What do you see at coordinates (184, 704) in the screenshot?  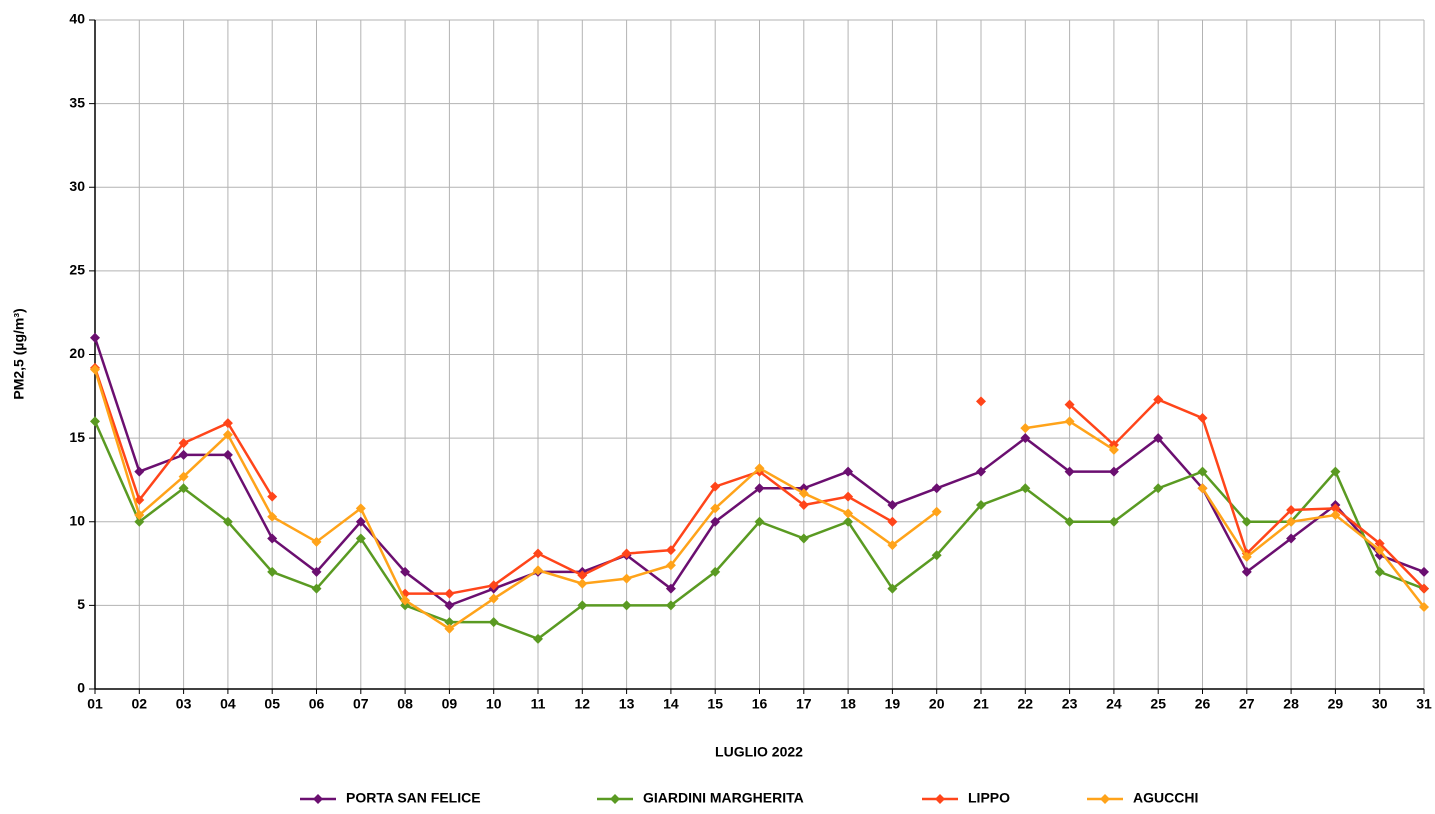 I see `x-tick-label: 03` at bounding box center [184, 704].